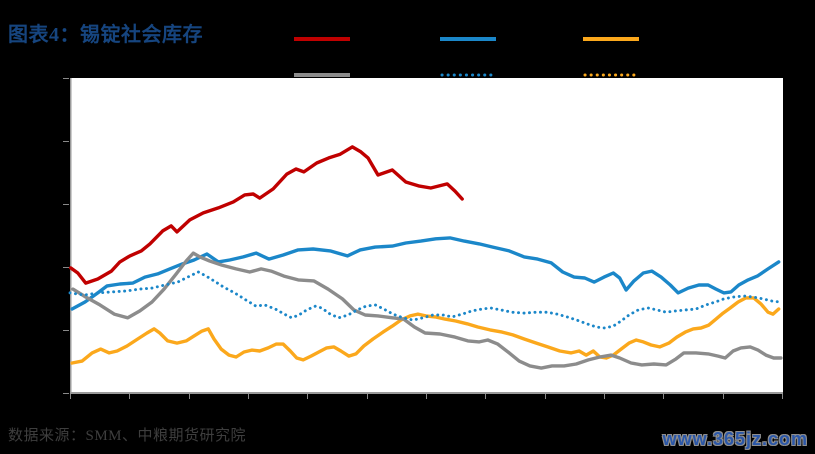 Image resolution: width=815 pixels, height=454 pixels. What do you see at coordinates (658, 39) in the screenshot?
I see `legend-item-orange-solid` at bounding box center [658, 39].